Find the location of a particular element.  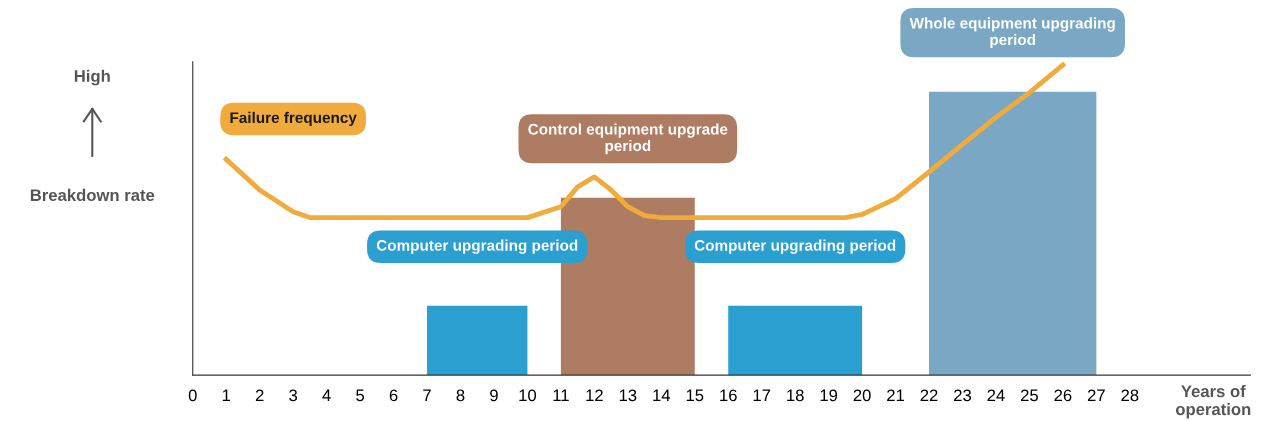

x-tick-label: 19 is located at coordinates (829, 395).